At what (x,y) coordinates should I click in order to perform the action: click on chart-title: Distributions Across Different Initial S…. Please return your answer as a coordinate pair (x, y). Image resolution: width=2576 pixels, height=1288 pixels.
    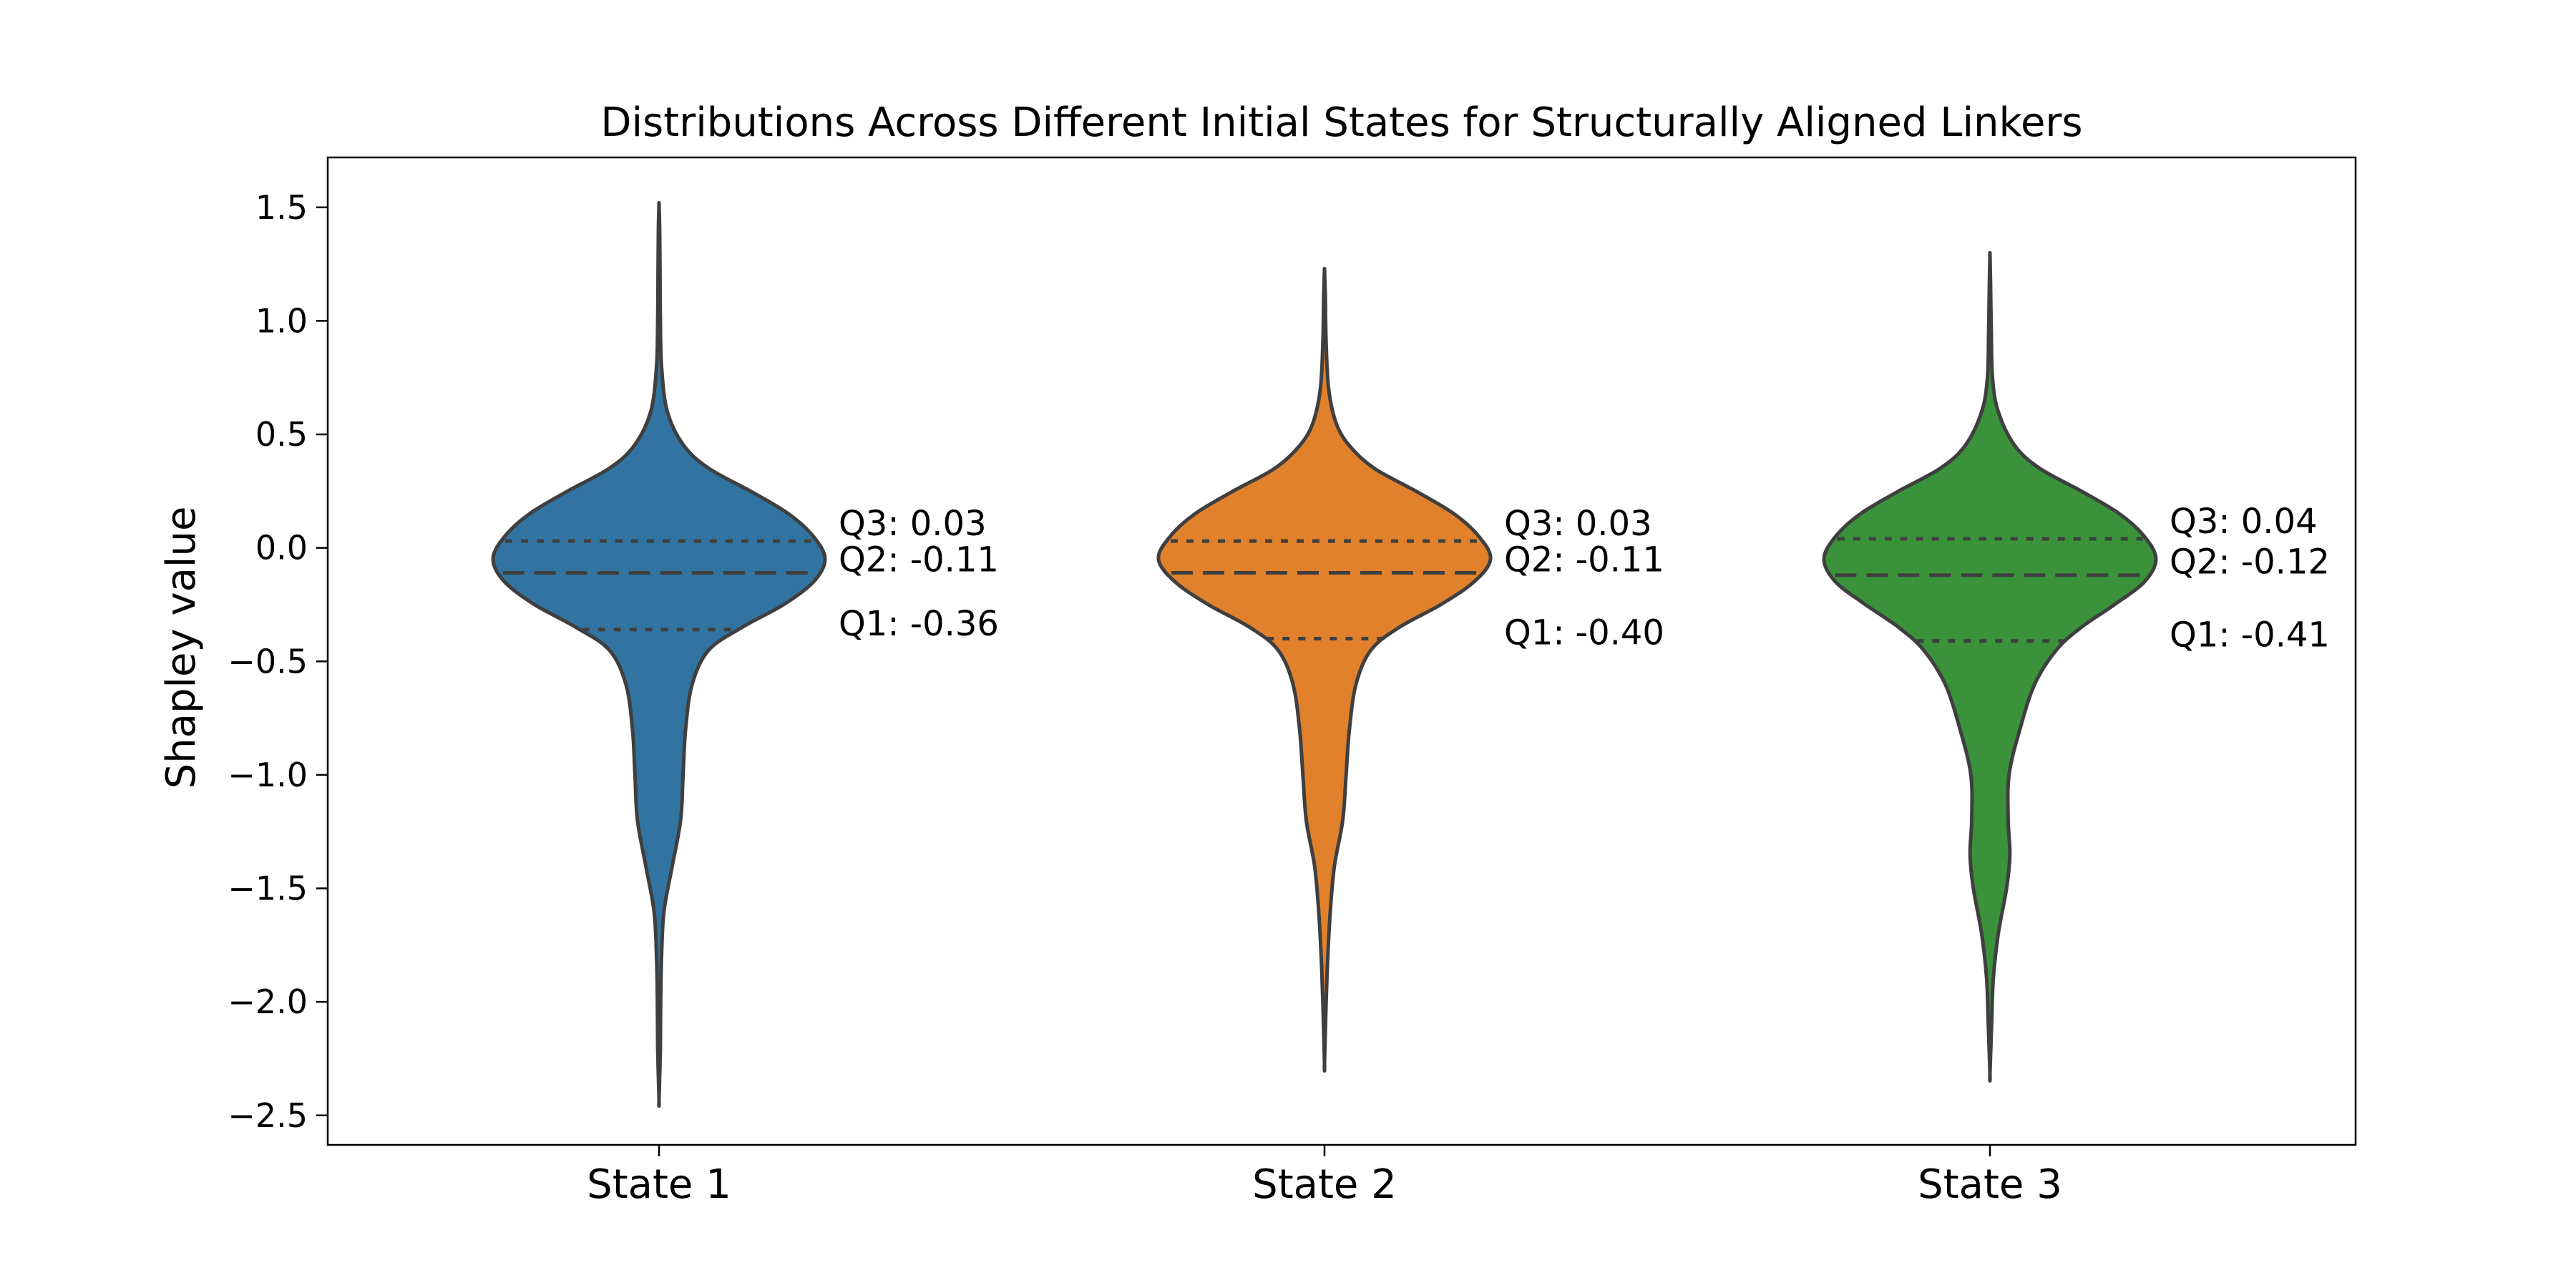
    Looking at the image, I should click on (1341, 122).